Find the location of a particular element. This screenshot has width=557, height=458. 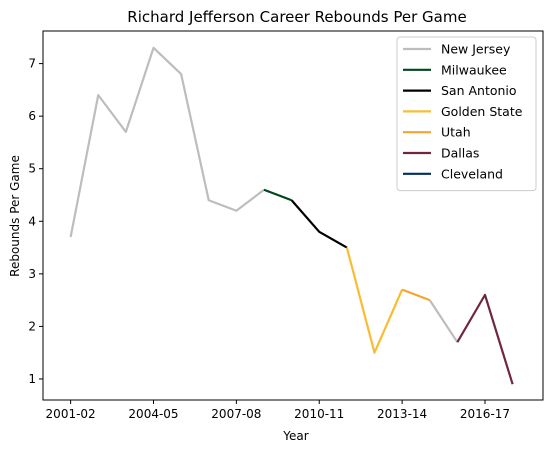

legend-label: Dallas is located at coordinates (460, 153).